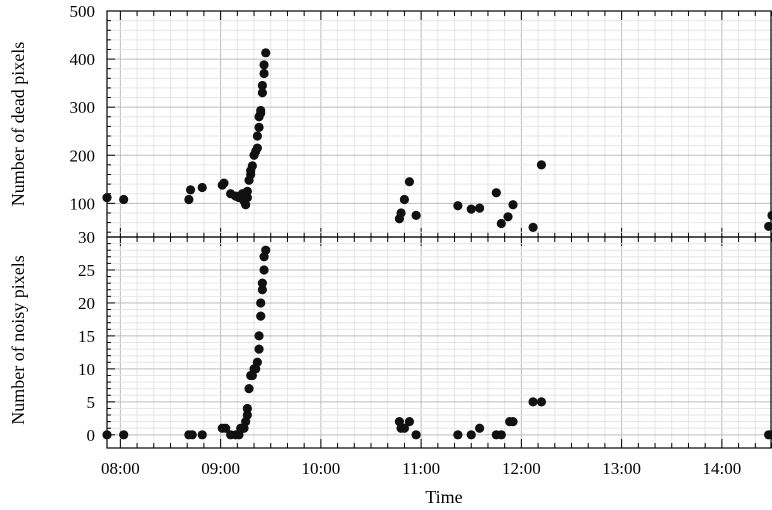 The image size is (772, 510). What do you see at coordinates (120, 468) in the screenshot?
I see `x-tick-label: 08:00` at bounding box center [120, 468].